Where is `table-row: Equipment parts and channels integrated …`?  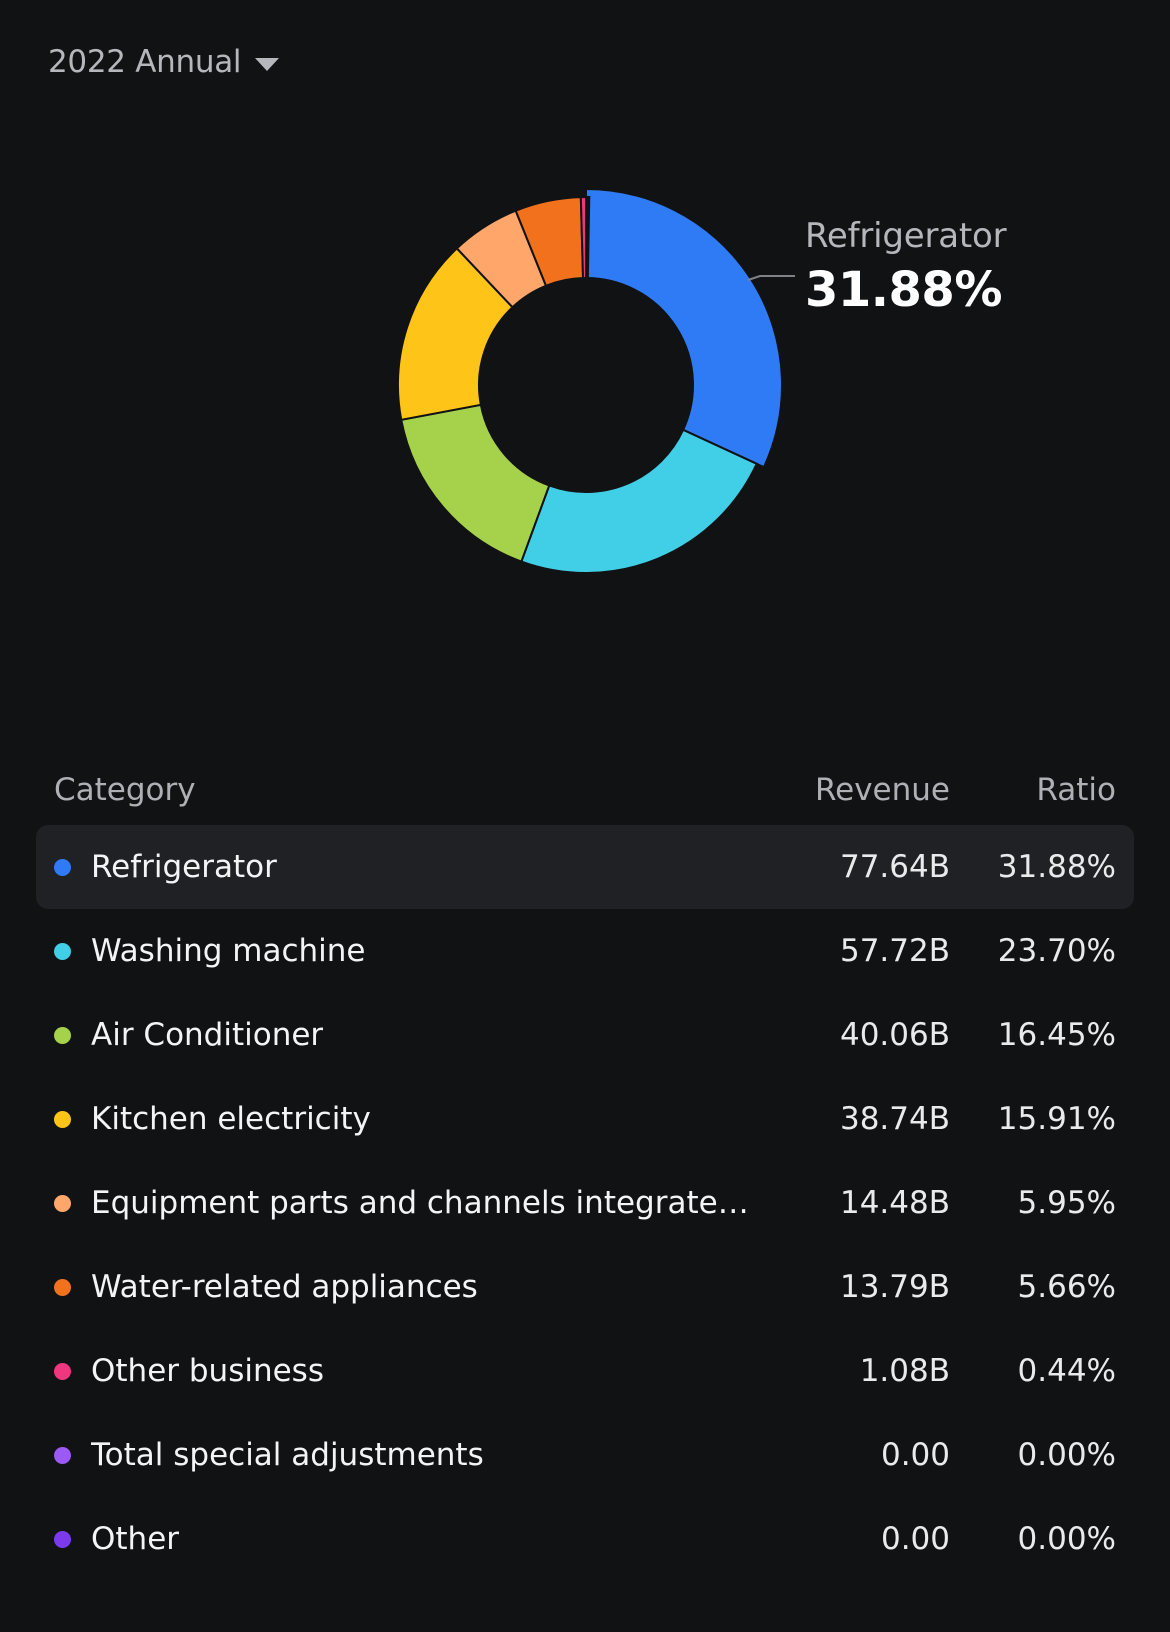
table-row: Equipment parts and channels integrated … is located at coordinates (585, 1203).